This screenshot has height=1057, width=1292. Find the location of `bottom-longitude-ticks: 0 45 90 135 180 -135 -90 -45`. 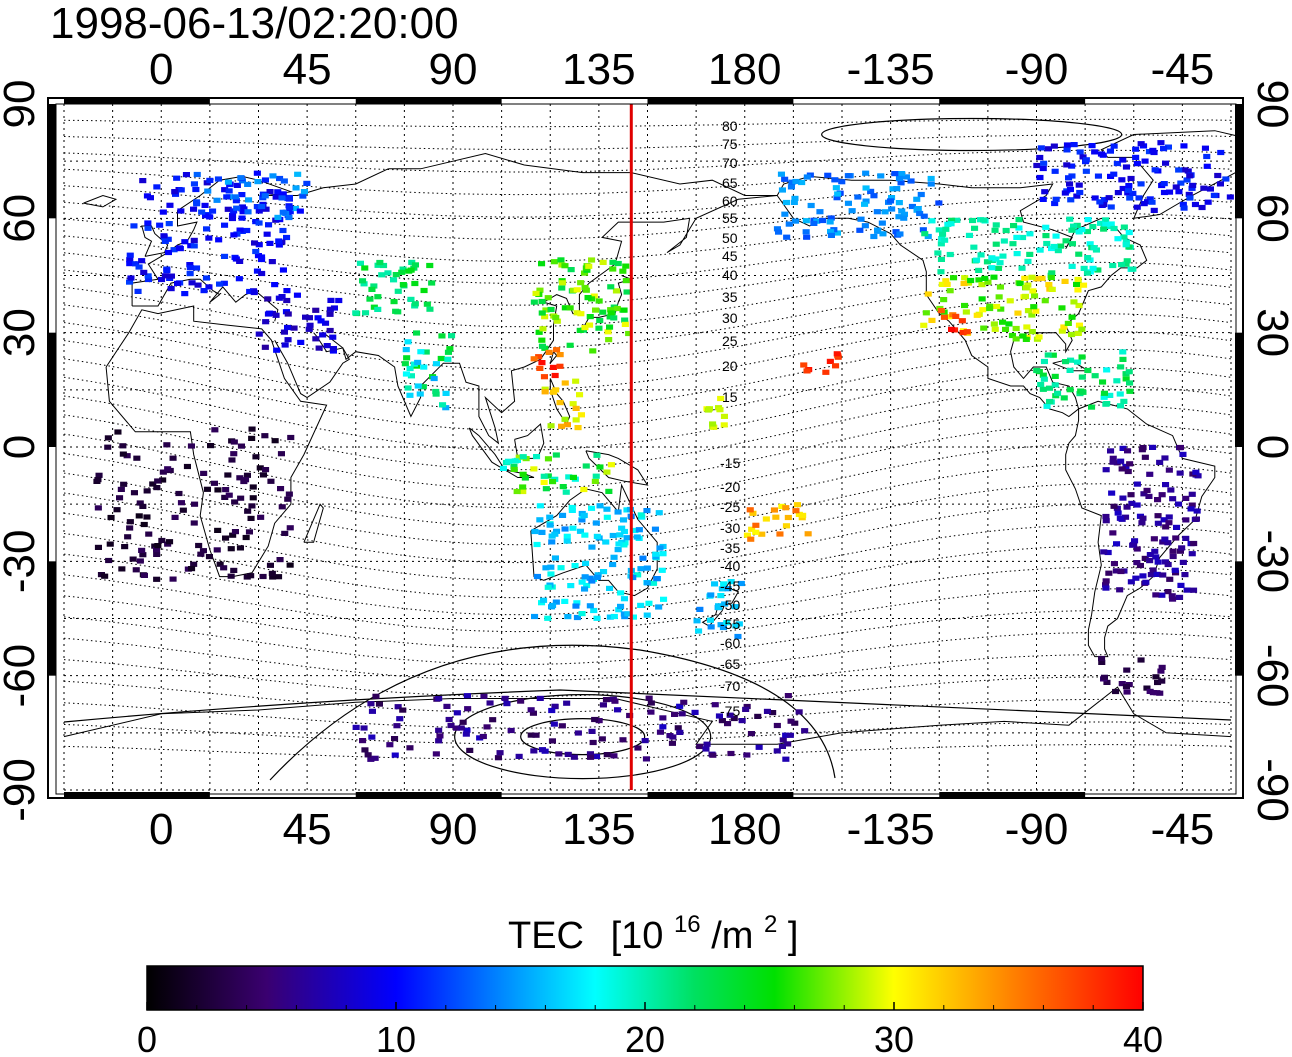

bottom-longitude-ticks: 0 45 90 135 180 -135 -90 -45 is located at coordinates (681, 829).